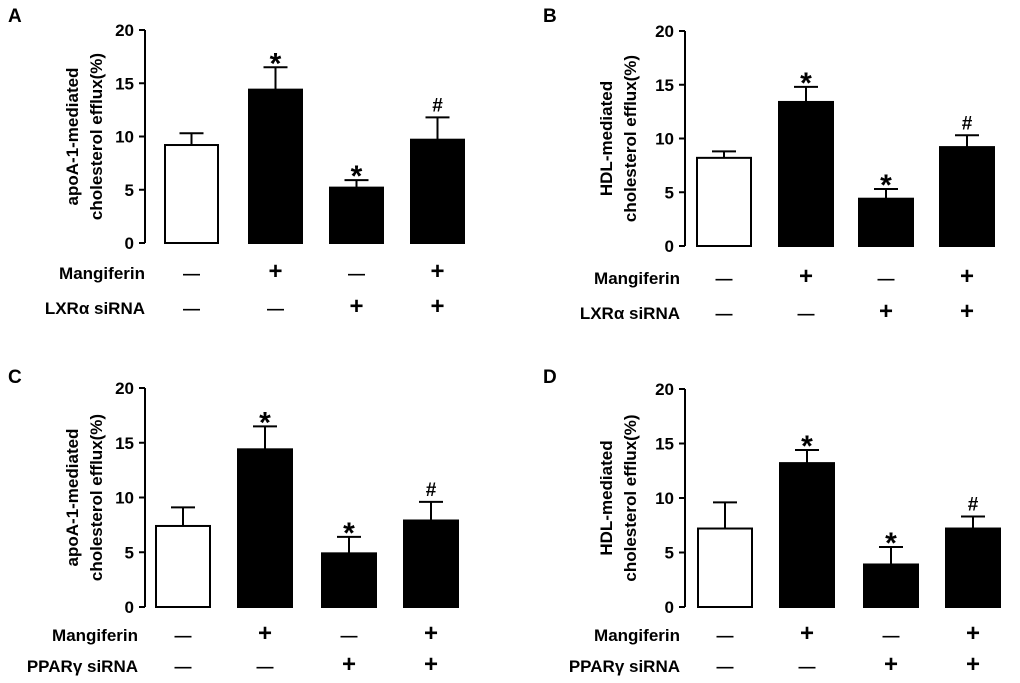 Image resolution: width=1020 pixels, height=683 pixels. Describe the element at coordinates (550, 16) in the screenshot. I see `panel-label: B` at that location.